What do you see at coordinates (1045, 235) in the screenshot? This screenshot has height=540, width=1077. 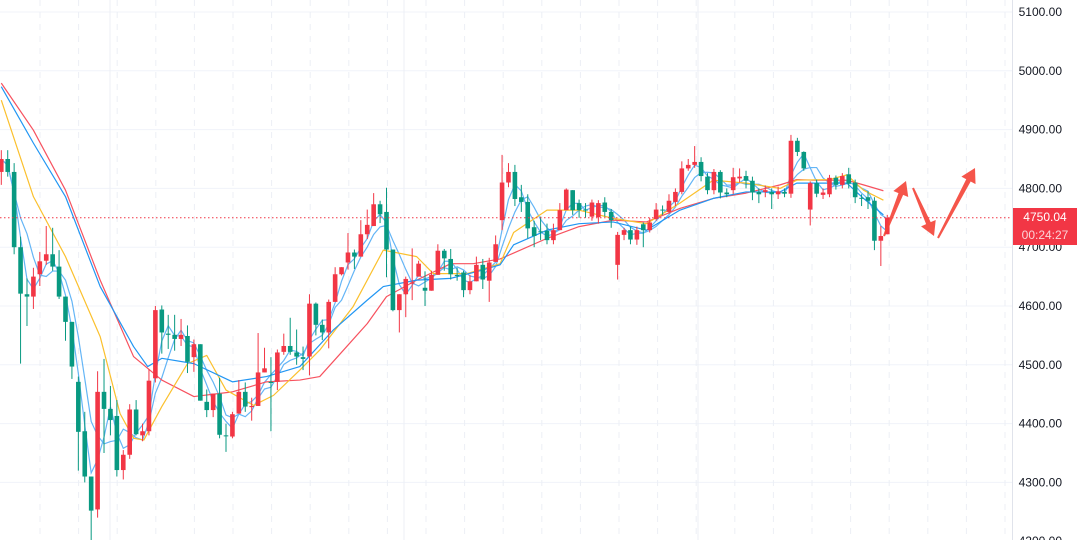 I see `bar-countdown: 00:24:27` at bounding box center [1045, 235].